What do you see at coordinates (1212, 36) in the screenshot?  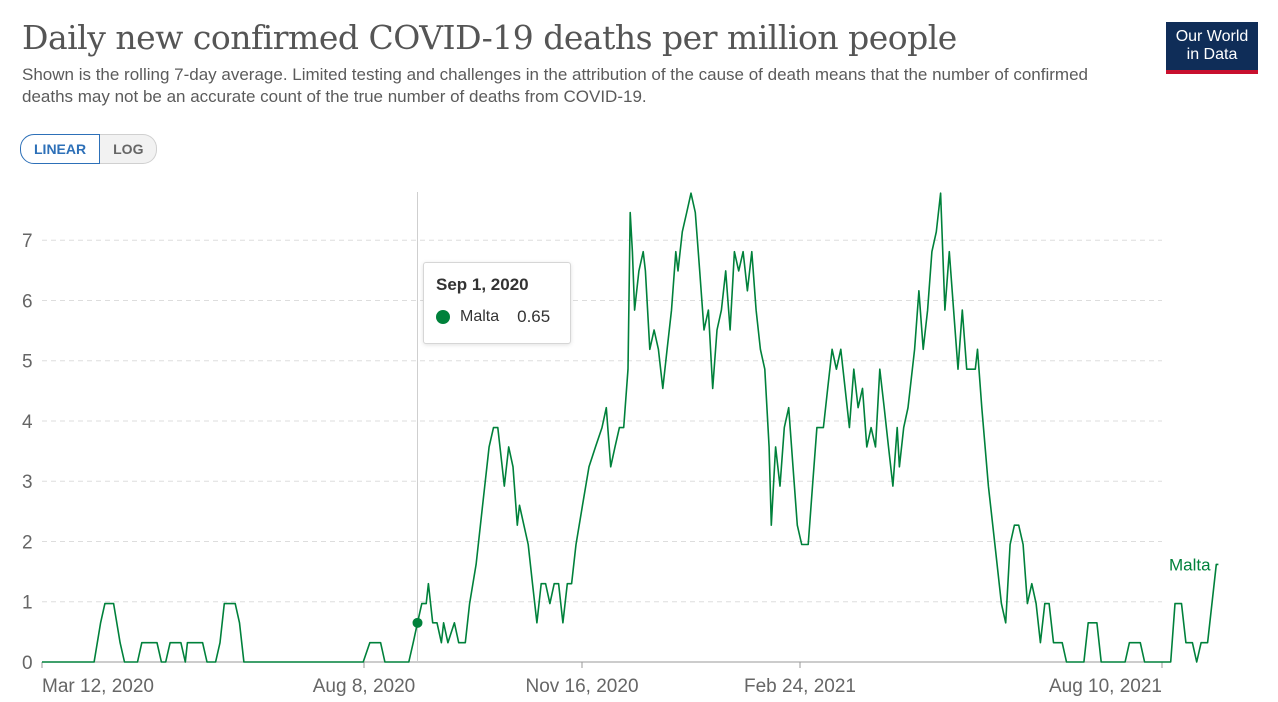 I see `logo-line-1: Our World` at bounding box center [1212, 36].